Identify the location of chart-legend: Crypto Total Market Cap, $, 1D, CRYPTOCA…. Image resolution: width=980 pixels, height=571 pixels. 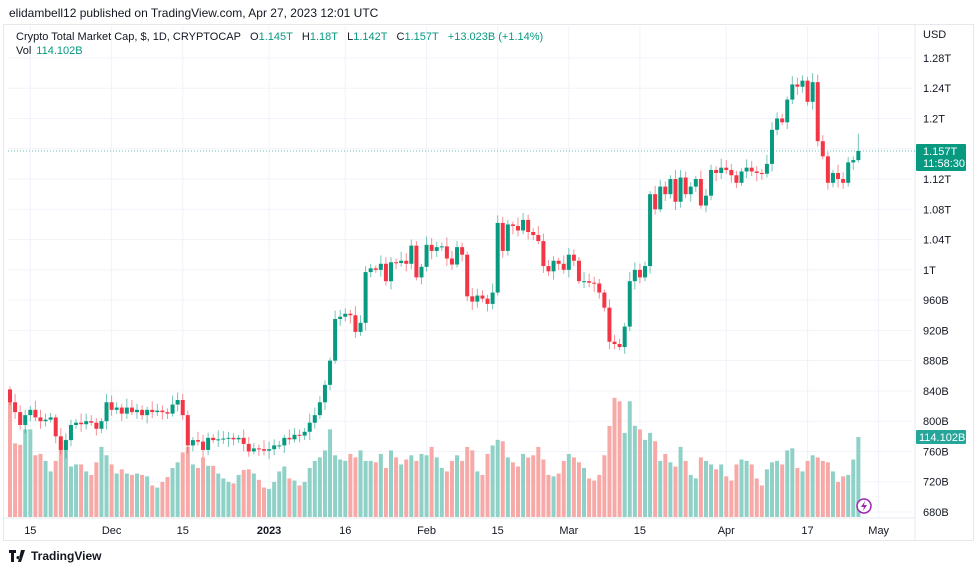
(282, 37).